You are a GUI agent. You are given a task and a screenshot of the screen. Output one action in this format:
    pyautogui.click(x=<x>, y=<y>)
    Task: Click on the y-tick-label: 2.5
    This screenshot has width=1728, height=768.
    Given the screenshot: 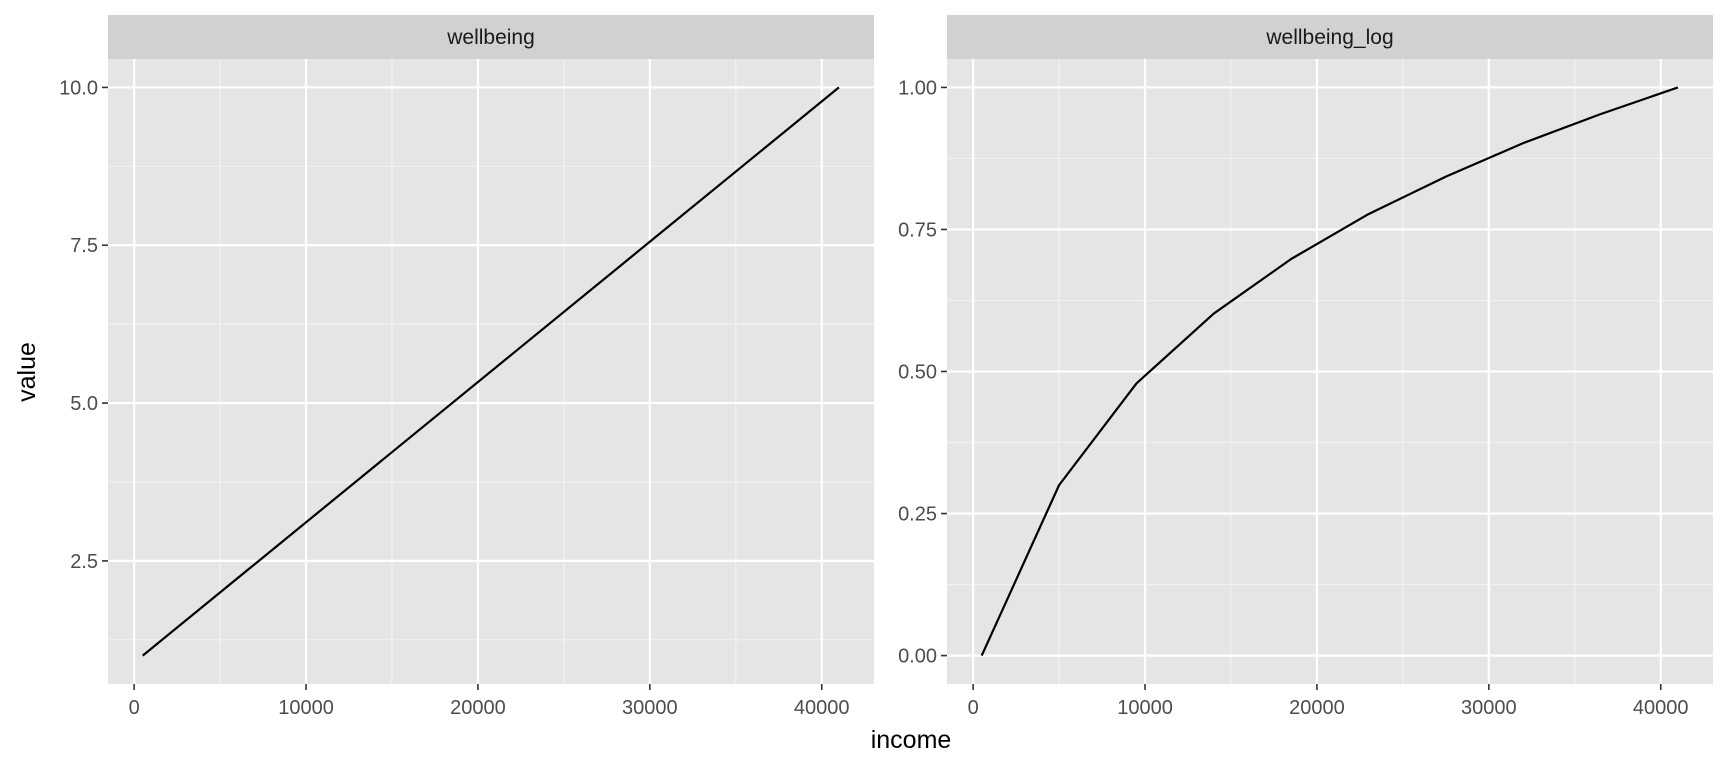 What is the action you would take?
    pyautogui.click(x=84, y=562)
    